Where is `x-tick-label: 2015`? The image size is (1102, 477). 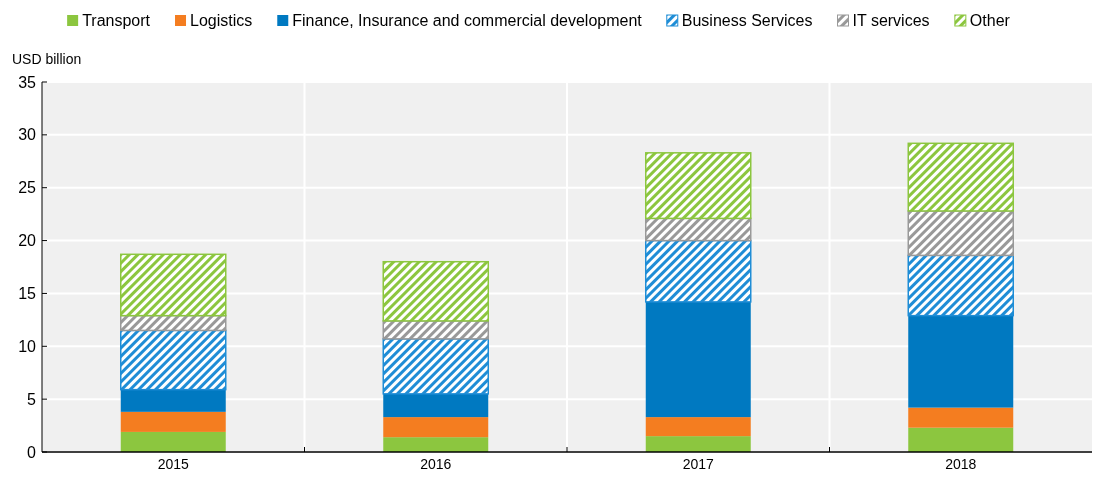
x-tick-label: 2015 is located at coordinates (173, 464).